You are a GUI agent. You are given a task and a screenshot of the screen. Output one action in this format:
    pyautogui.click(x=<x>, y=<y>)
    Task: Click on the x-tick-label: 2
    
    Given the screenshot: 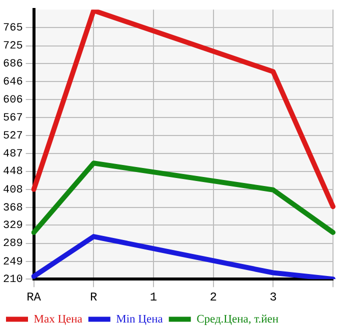 What is the action you would take?
    pyautogui.click(x=213, y=297)
    